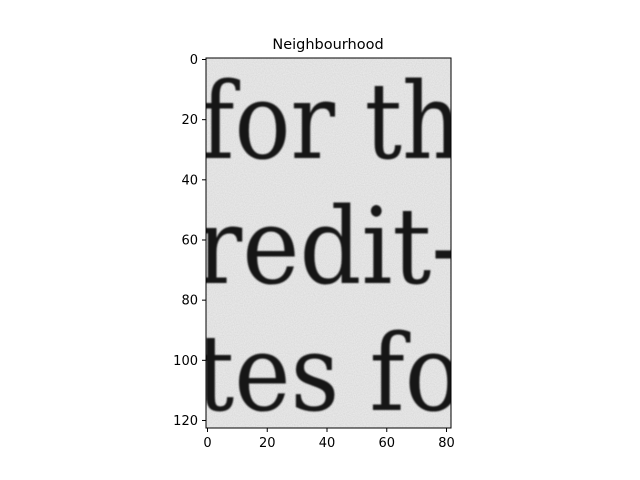 The image size is (640, 480). I want to click on x-tick-label: 40, so click(327, 443).